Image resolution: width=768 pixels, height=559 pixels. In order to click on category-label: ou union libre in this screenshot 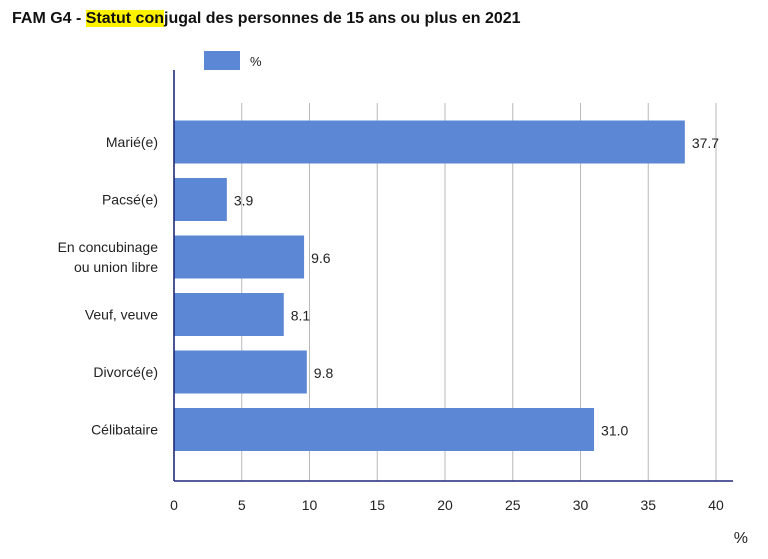, I will do `click(116, 267)`.